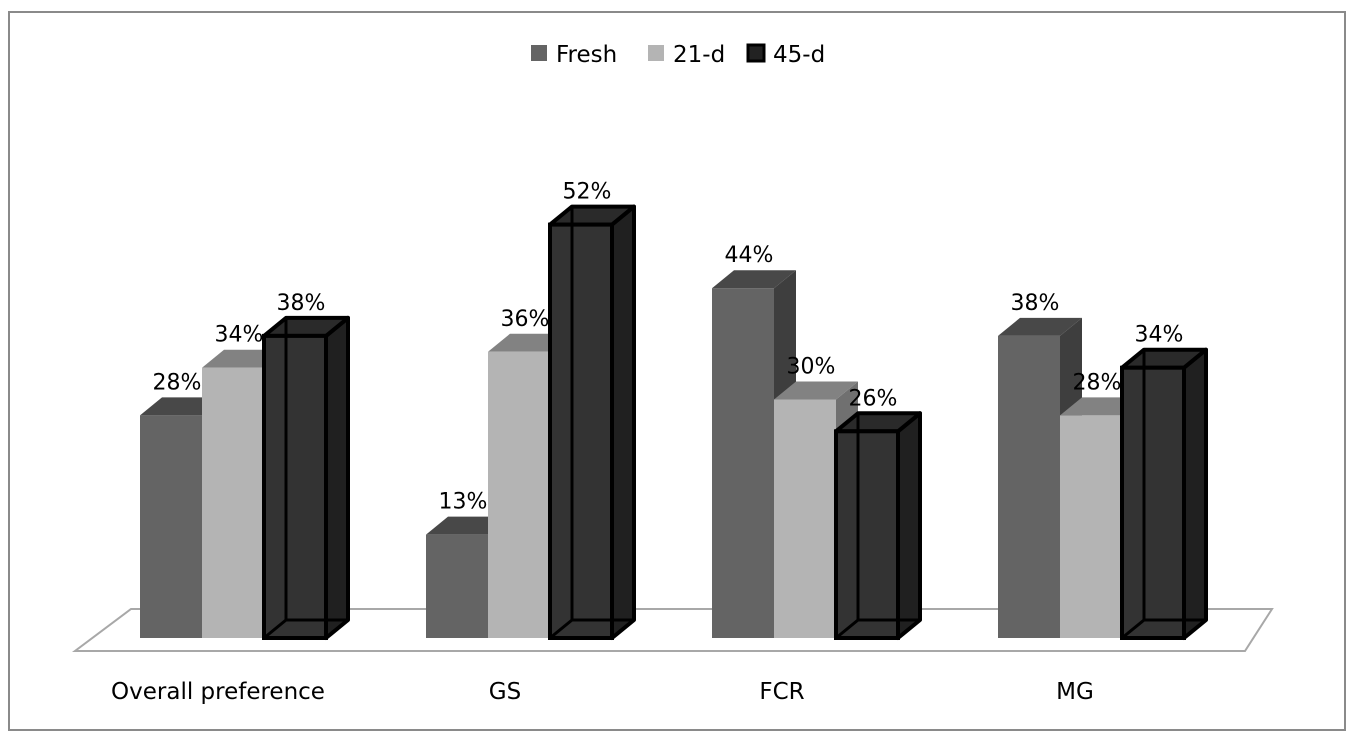  I want to click on data-label-45d-0: 38%, so click(301, 303).